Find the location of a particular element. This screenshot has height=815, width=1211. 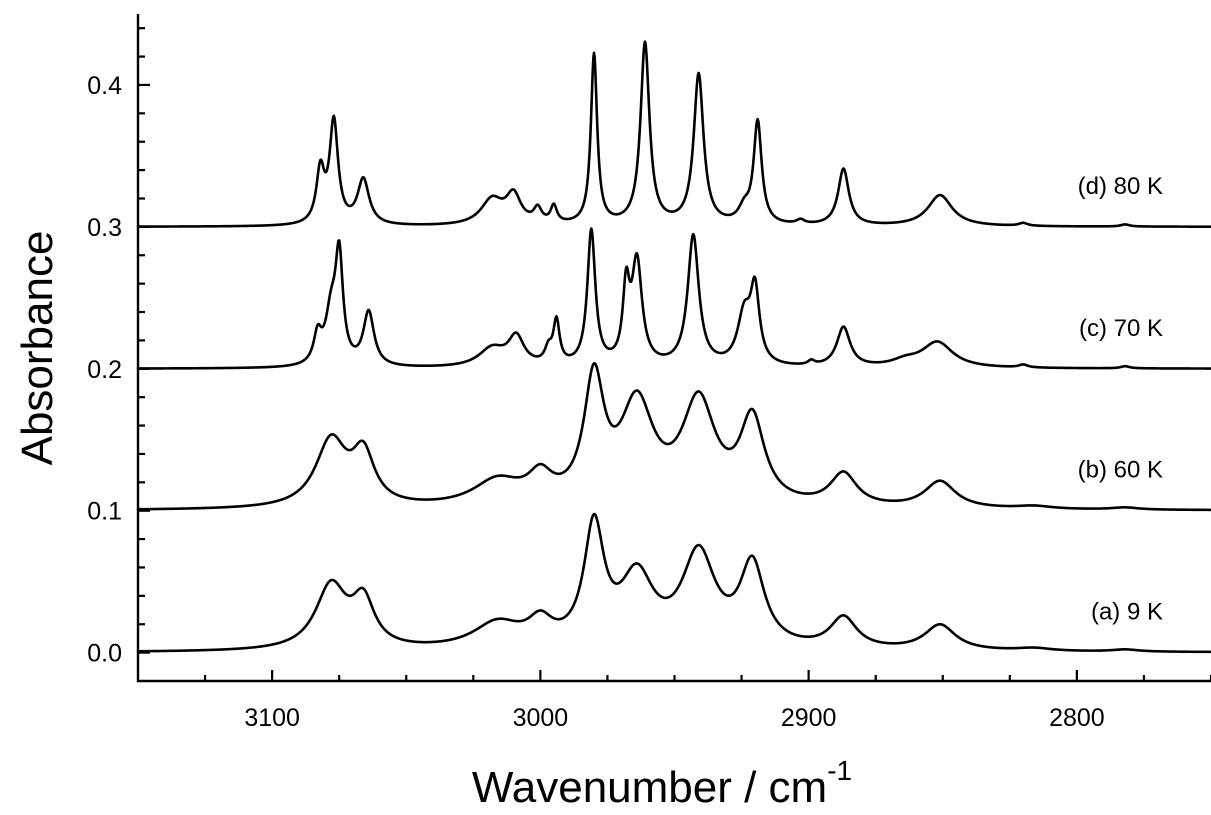

x-axis-title: Wavenumber / cm-1 is located at coordinates (662, 783).